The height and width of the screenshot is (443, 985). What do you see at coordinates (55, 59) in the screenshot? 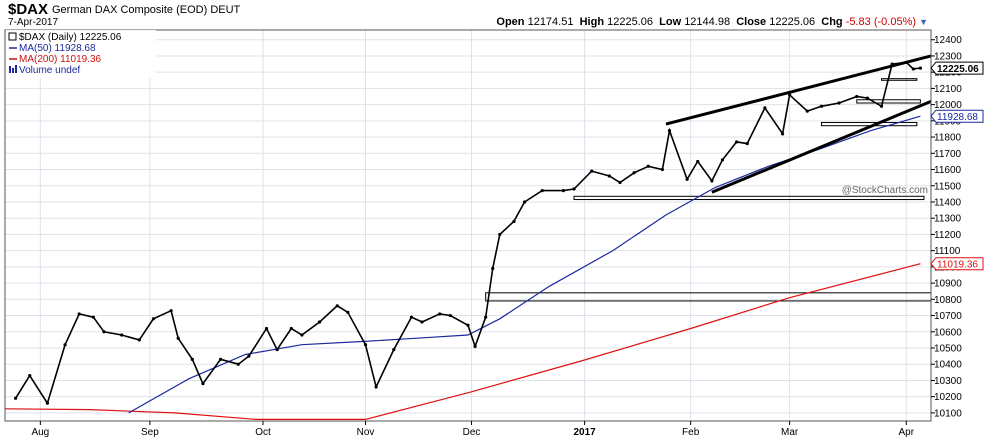
I see `legend-item: MA(200) 11019.36` at bounding box center [55, 59].